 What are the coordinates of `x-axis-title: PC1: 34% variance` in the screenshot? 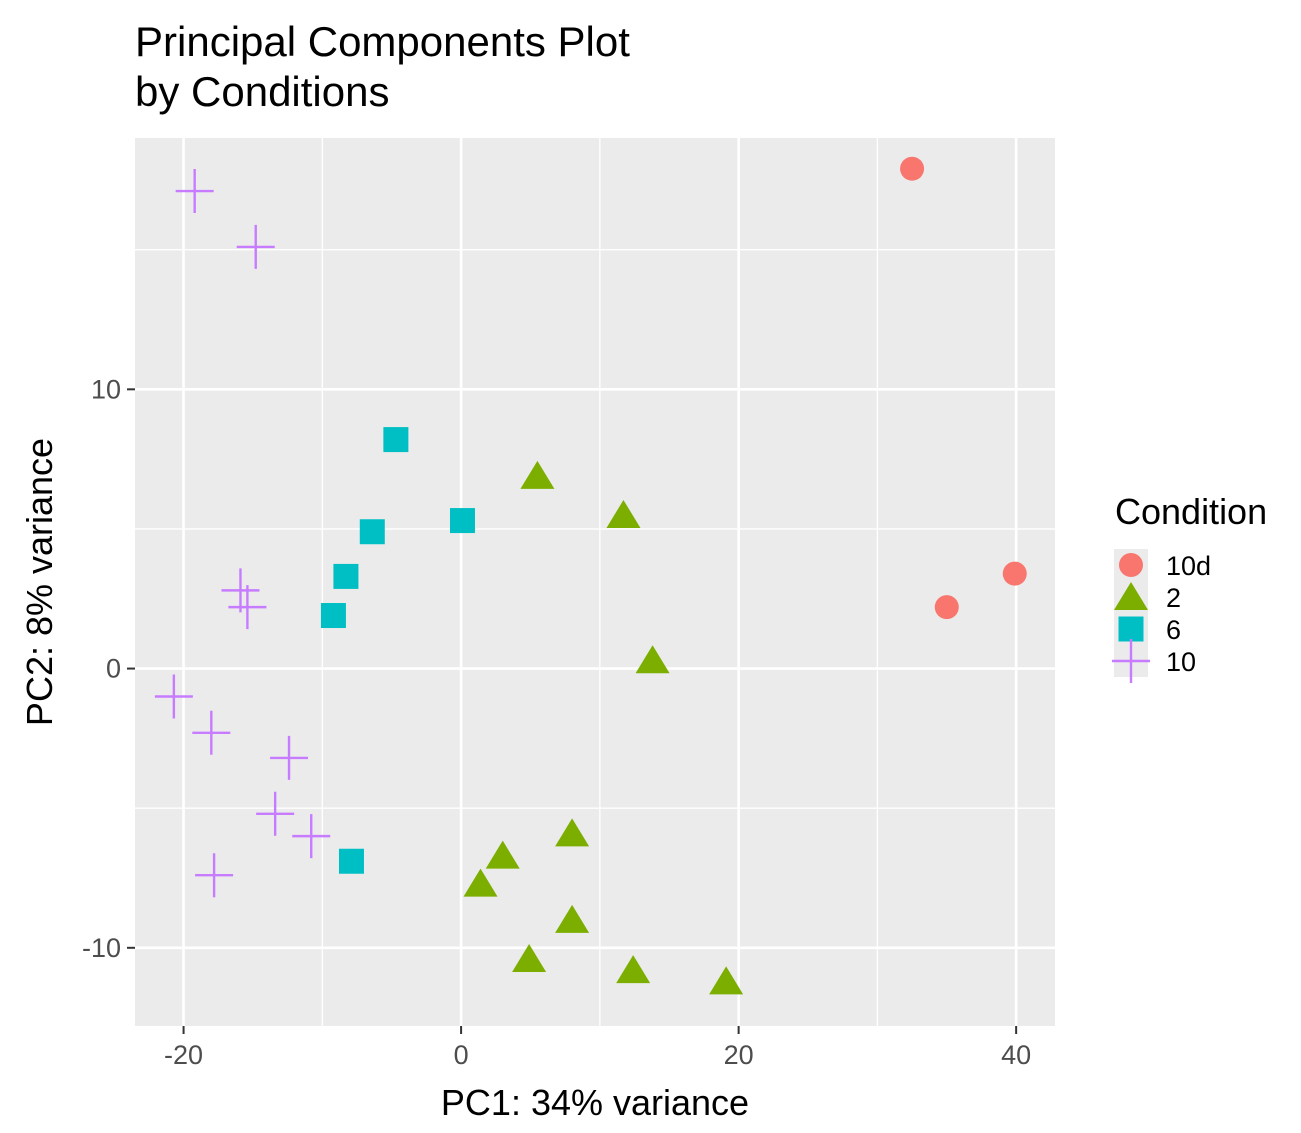 It's located at (595, 1102).